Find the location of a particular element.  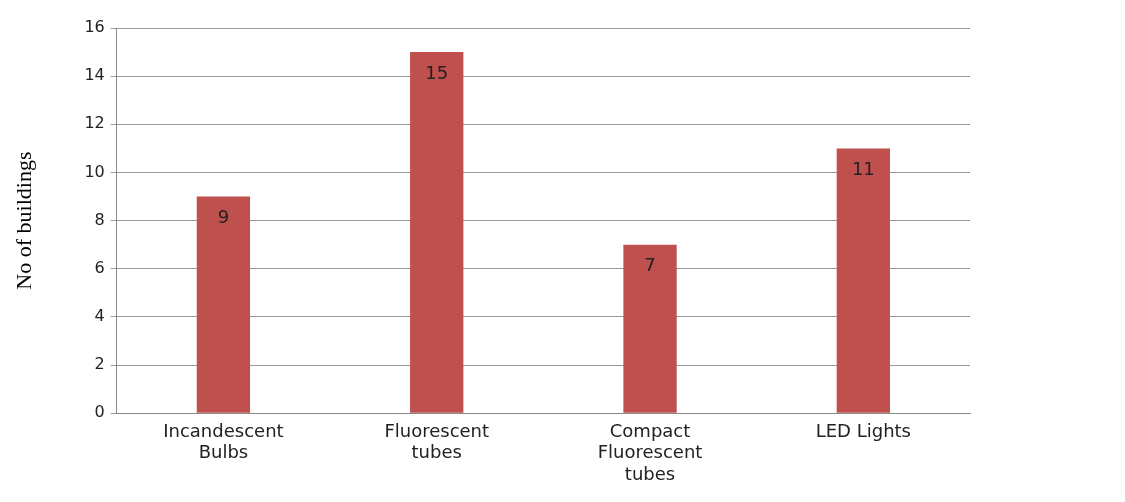

x-tick-label: Fluorescent tubes is located at coordinates (437, 441).